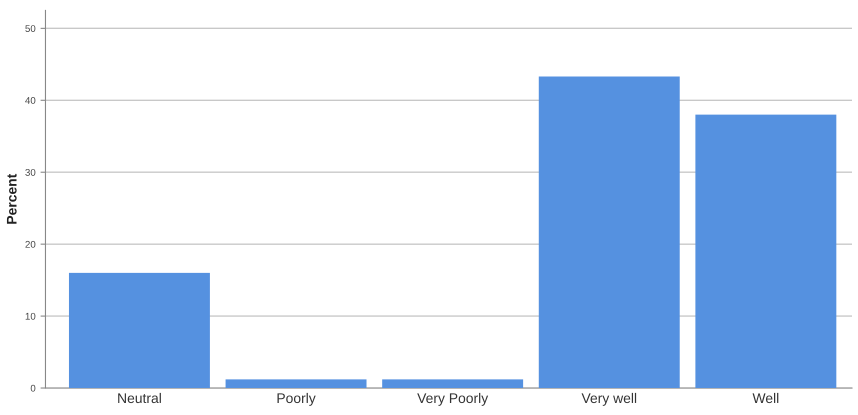 This screenshot has height=415, width=858. What do you see at coordinates (30, 100) in the screenshot?
I see `y-tick-label: 40` at bounding box center [30, 100].